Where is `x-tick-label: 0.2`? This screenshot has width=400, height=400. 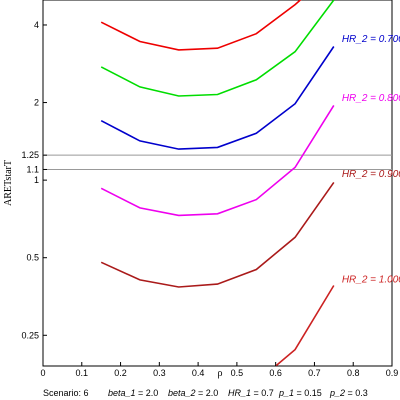 x-tick-label: 0.2 is located at coordinates (120, 373).